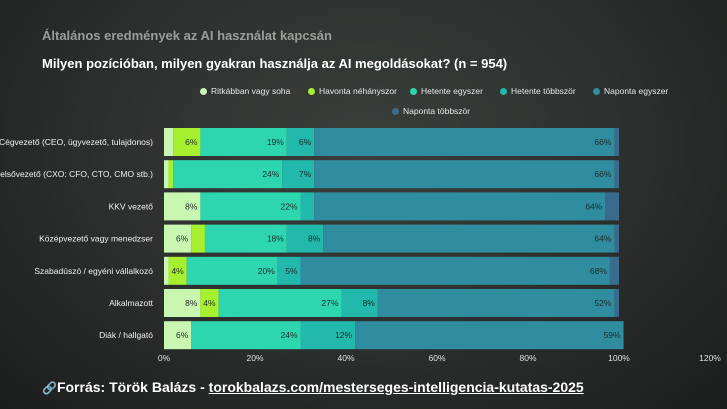 The height and width of the screenshot is (409, 727). I want to click on source-prefix: Forrás: Török Balázs -, so click(132, 387).